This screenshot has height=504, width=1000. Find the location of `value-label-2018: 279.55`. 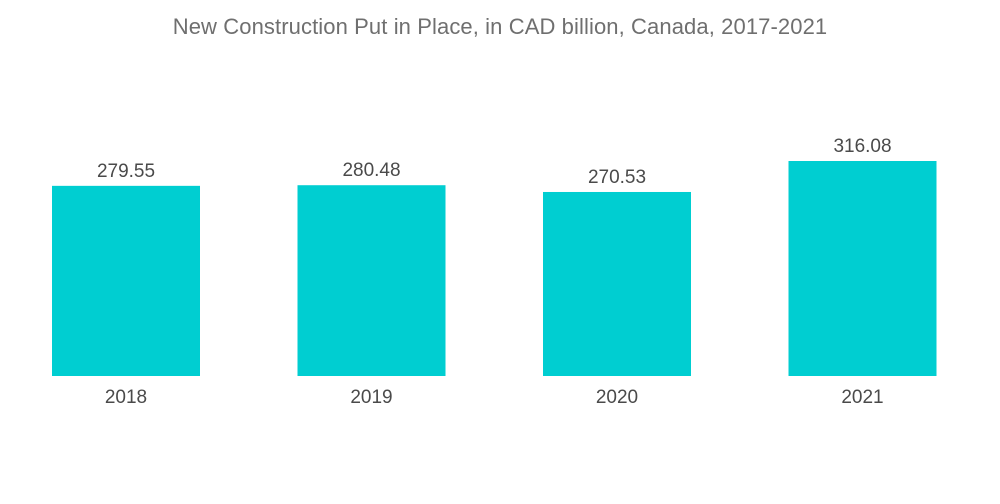

value-label-2018: 279.55 is located at coordinates (126, 171).